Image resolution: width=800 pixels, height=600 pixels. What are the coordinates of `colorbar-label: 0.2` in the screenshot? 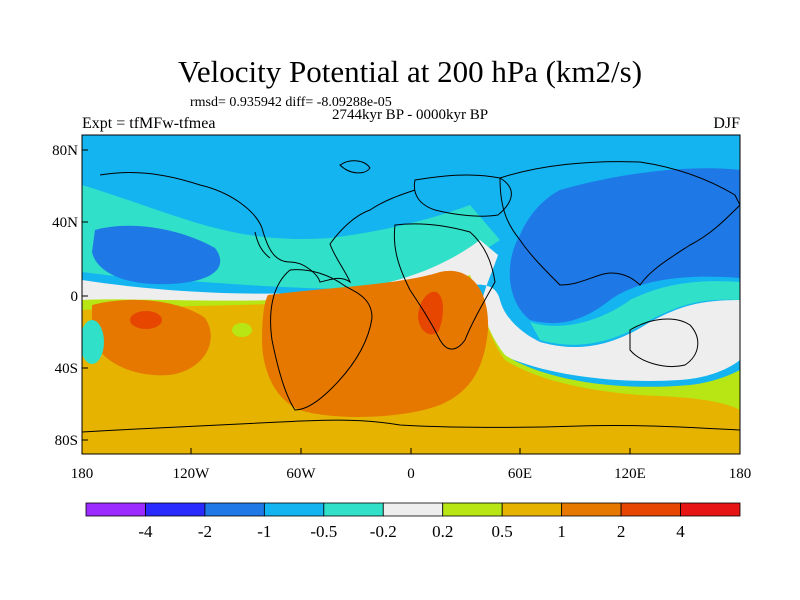 It's located at (442, 531).